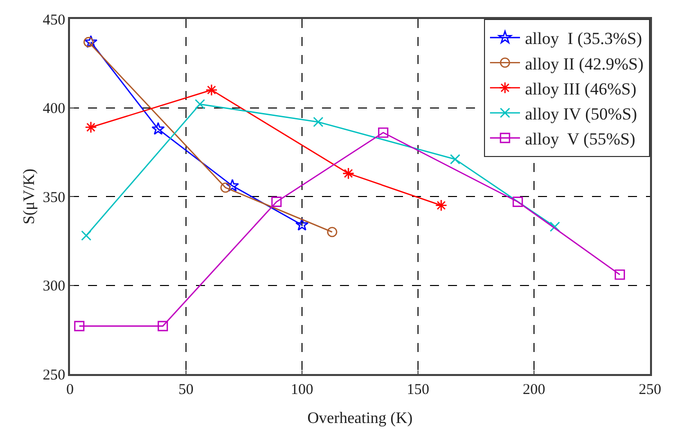  Describe the element at coordinates (54, 198) in the screenshot. I see `y-tick-label: 350` at that location.